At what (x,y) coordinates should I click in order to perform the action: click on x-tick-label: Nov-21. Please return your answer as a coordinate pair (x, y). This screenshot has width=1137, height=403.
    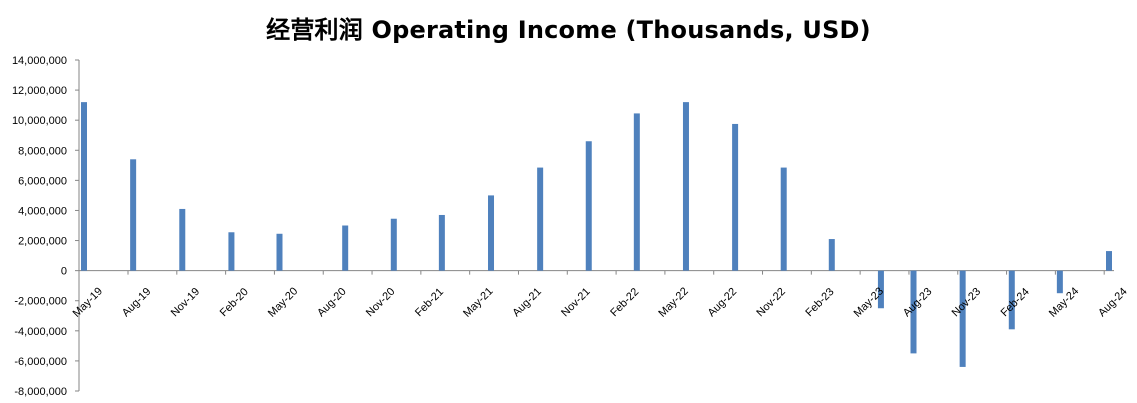
    Looking at the image, I should click on (576, 303).